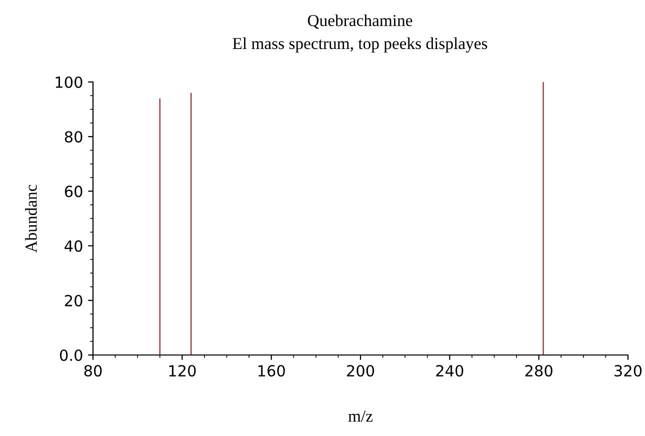 The image size is (645, 436). Describe the element at coordinates (73, 192) in the screenshot. I see `y-tick-label: 60` at that location.